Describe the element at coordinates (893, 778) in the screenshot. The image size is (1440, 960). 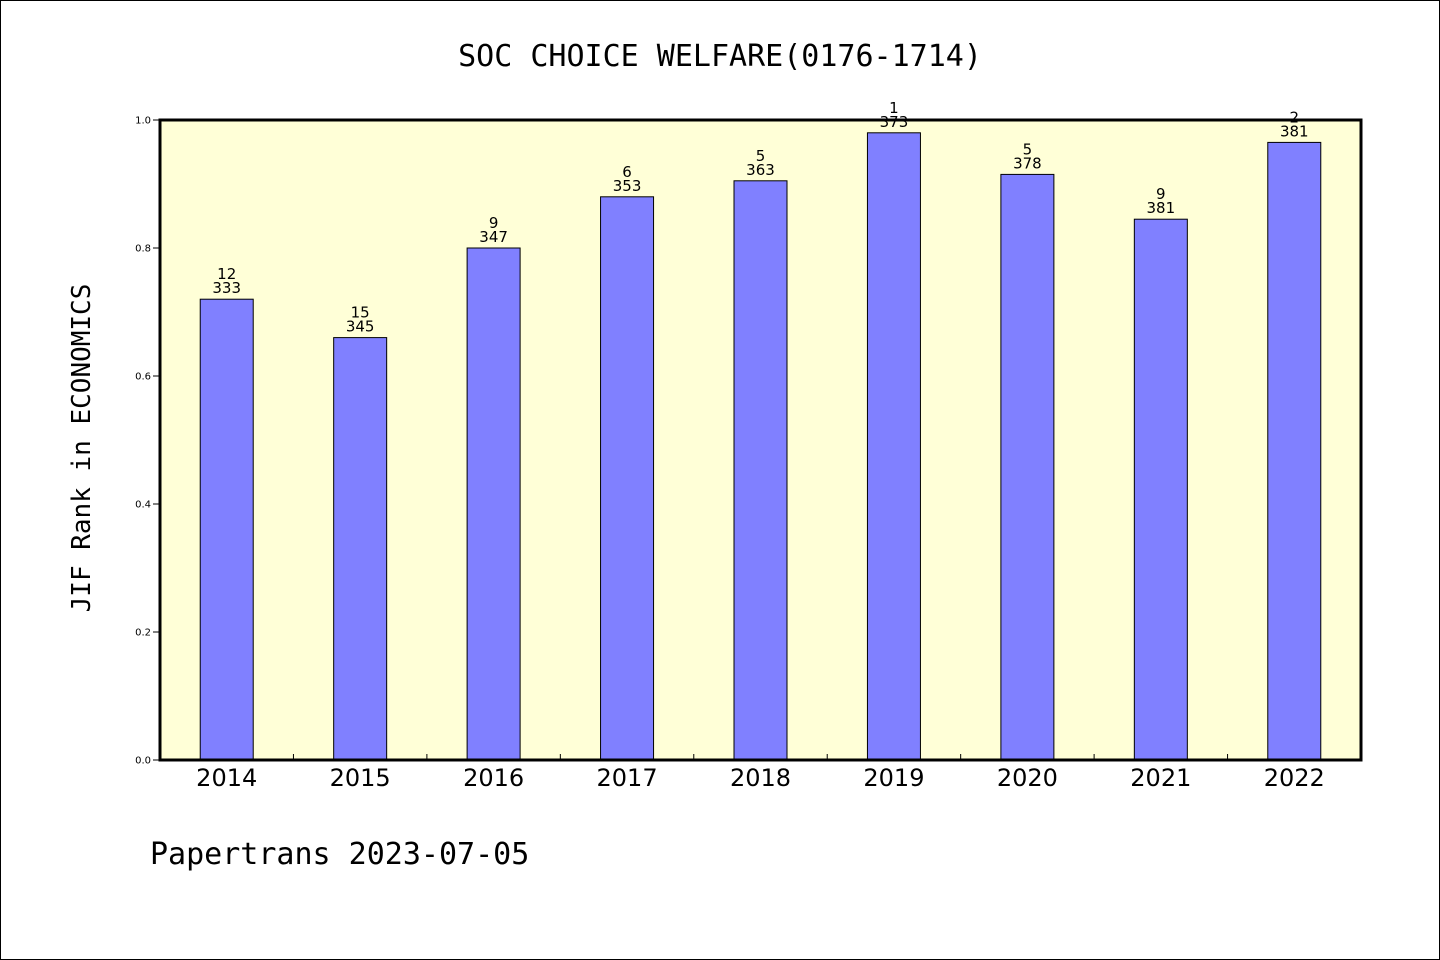
I see `x-tick-label: 2019` at that location.